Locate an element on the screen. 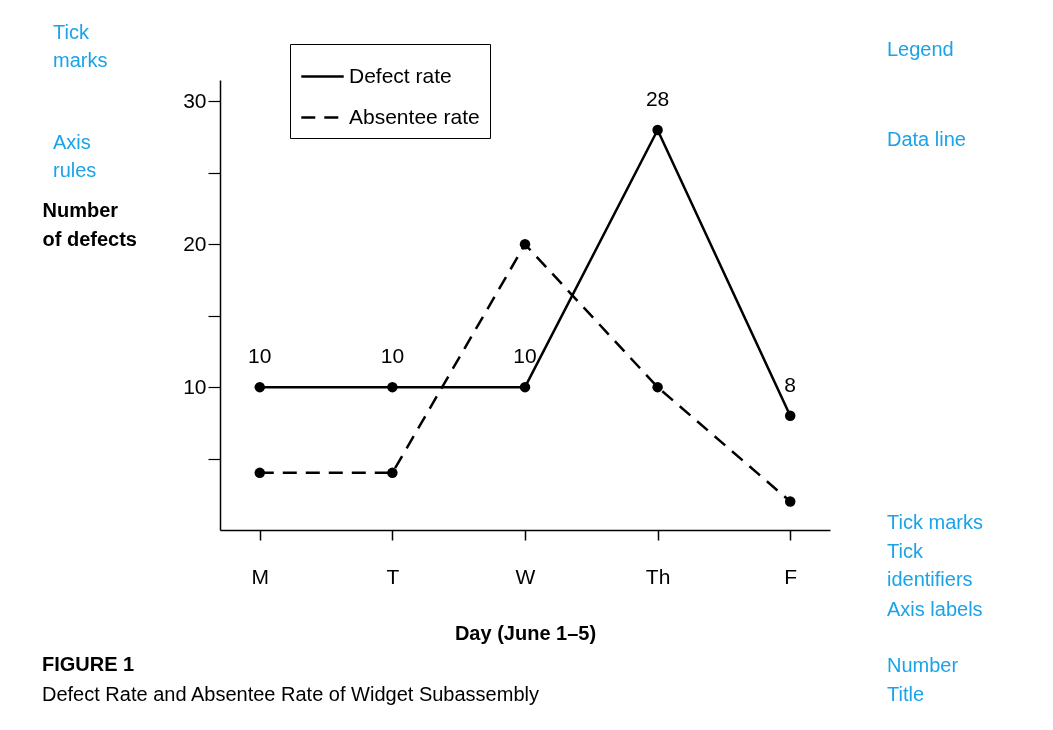 The width and height of the screenshot is (1053, 730). text: Axis rules is located at coordinates (75, 156).